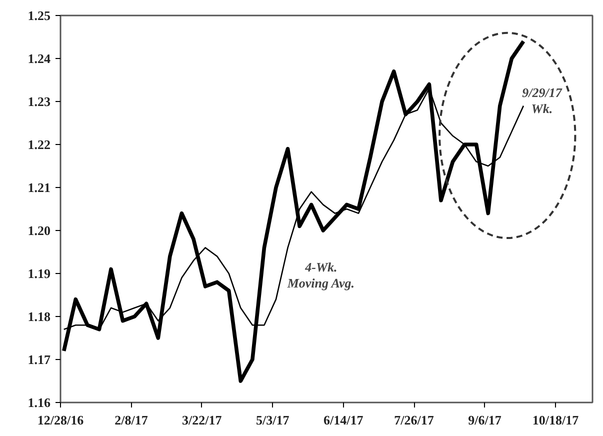  What do you see at coordinates (485, 420) in the screenshot?
I see `x-tick-label: 9/6/17` at bounding box center [485, 420].